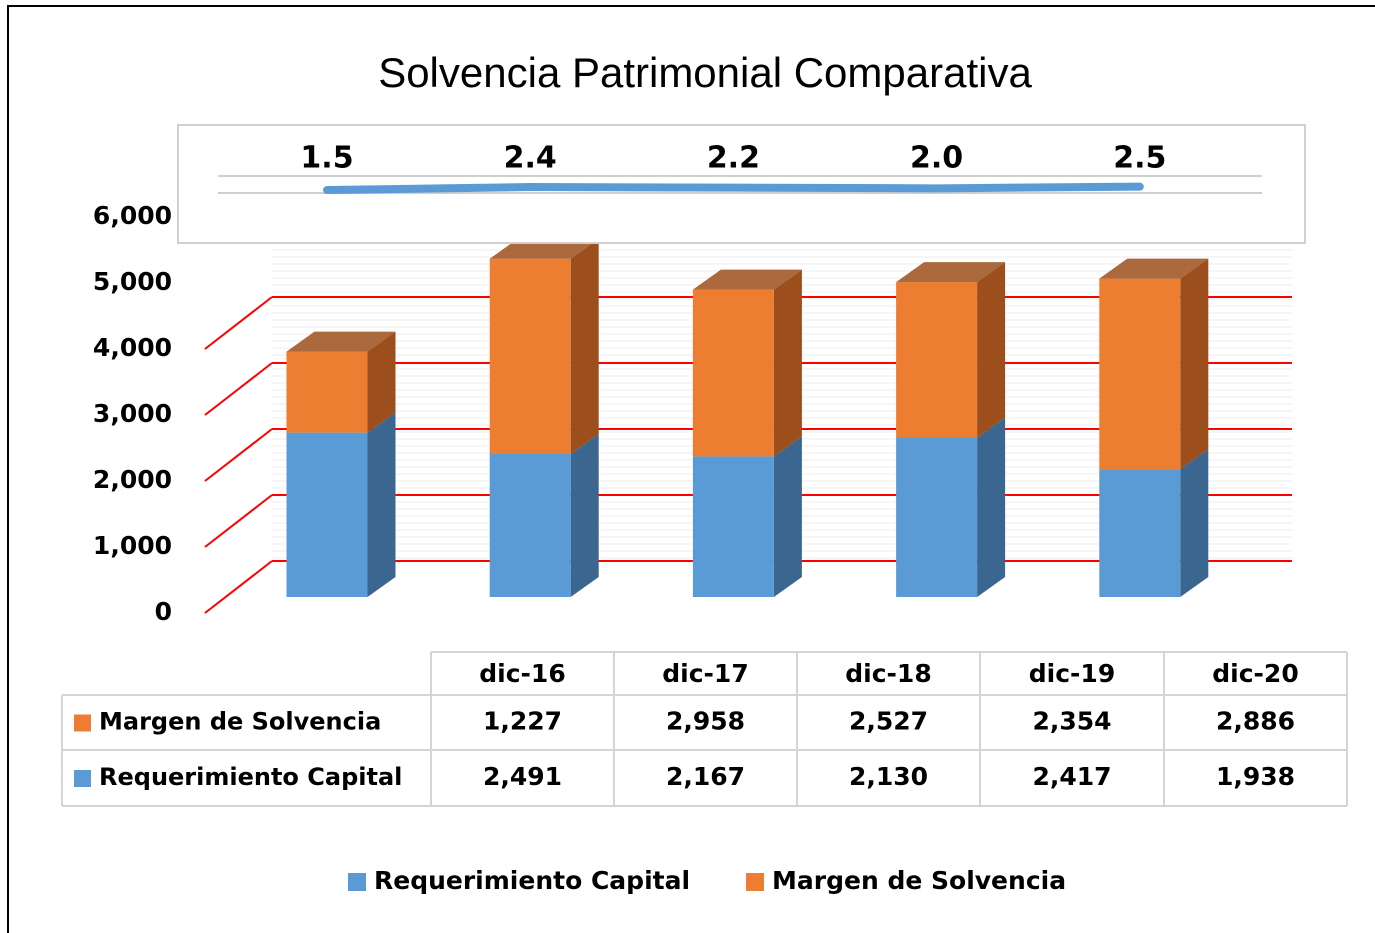 The image size is (1375, 933). I want to click on chart-title: Solvencia Patrimonial Comparativa, so click(705, 72).